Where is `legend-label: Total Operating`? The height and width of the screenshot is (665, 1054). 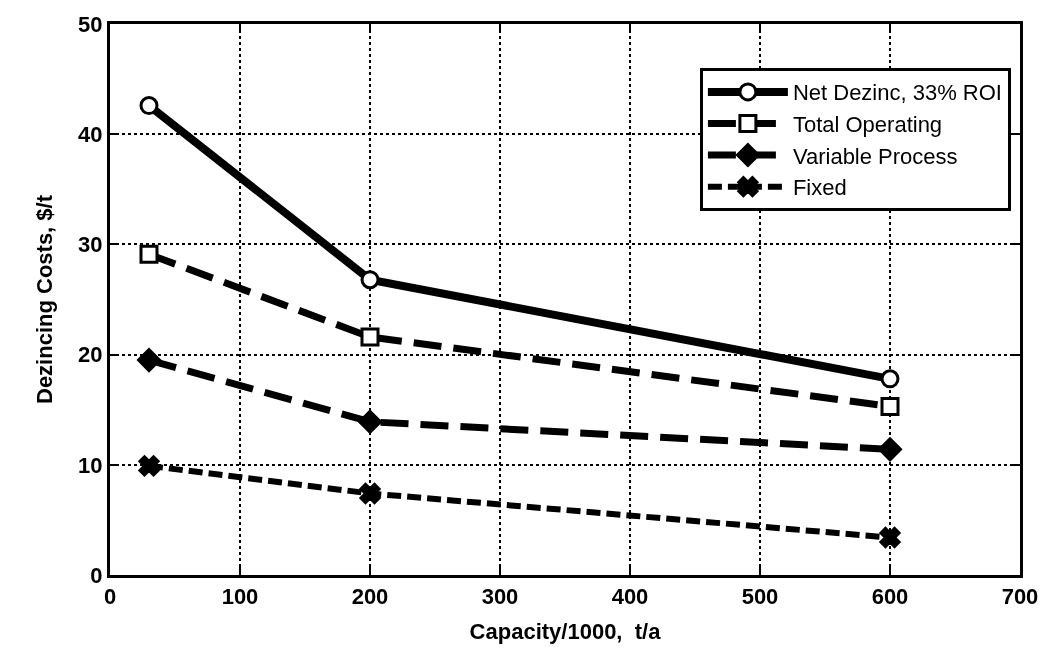
legend-label: Total Operating is located at coordinates (867, 125).